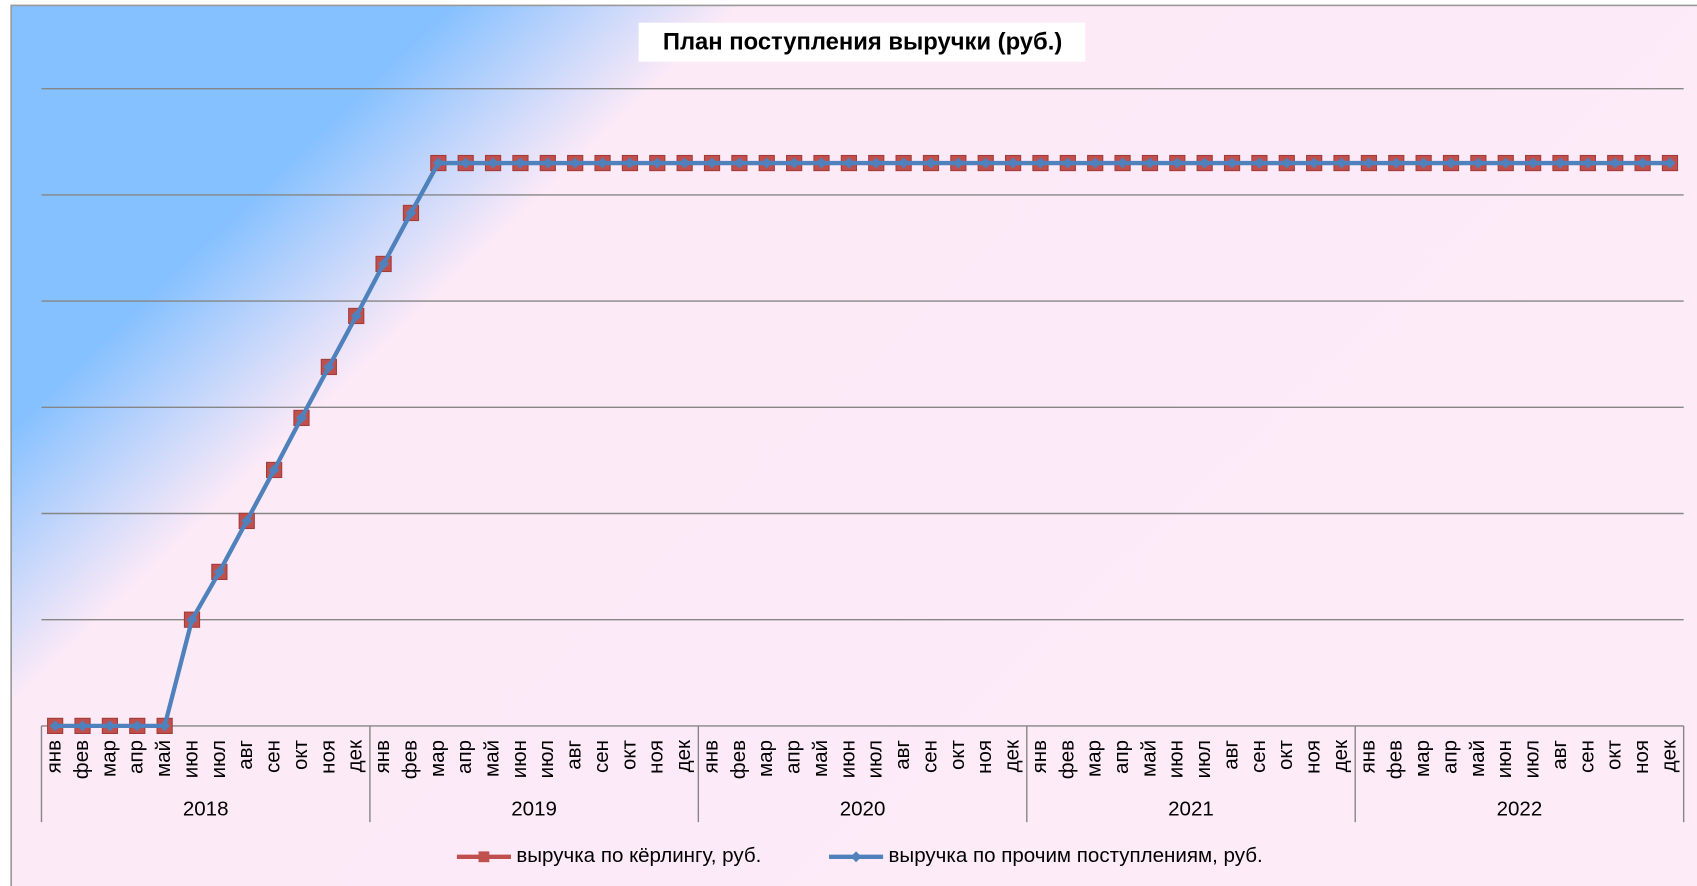 This screenshot has height=886, width=1697. Describe the element at coordinates (638, 855) in the screenshot. I see `legend-label: выручка по кёрлингу, руб.` at that location.